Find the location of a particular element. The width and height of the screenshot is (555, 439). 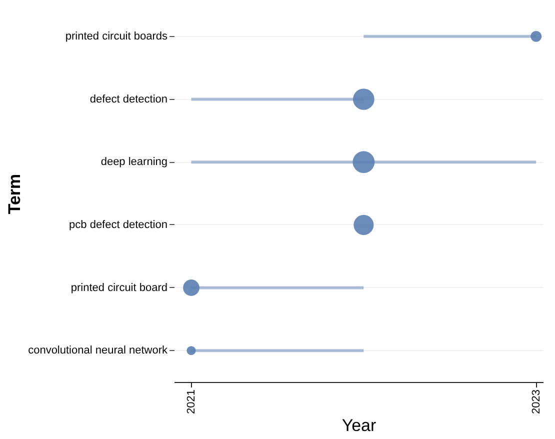

y-tick-label: defect detection is located at coordinates (129, 99).